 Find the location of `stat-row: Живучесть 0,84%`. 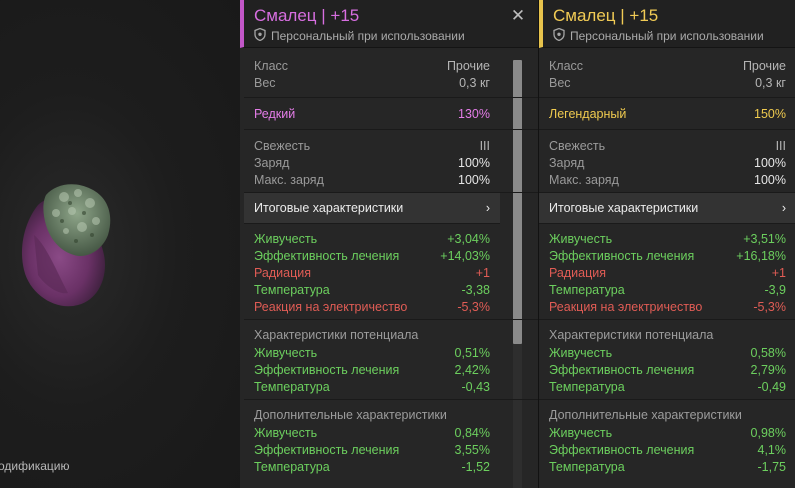

stat-row: Живучесть 0,84% is located at coordinates (391, 432).